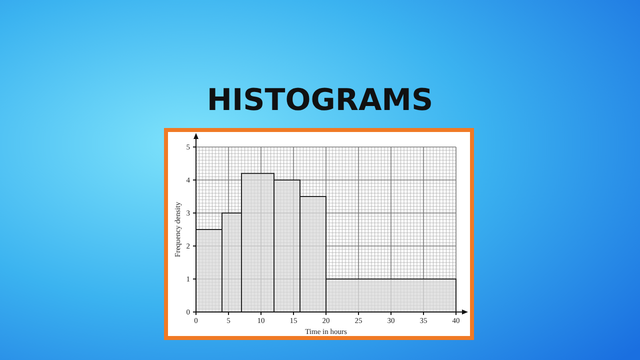 This screenshot has width=640, height=360. I want to click on chart-title: HISTOGRAMS, so click(320, 100).